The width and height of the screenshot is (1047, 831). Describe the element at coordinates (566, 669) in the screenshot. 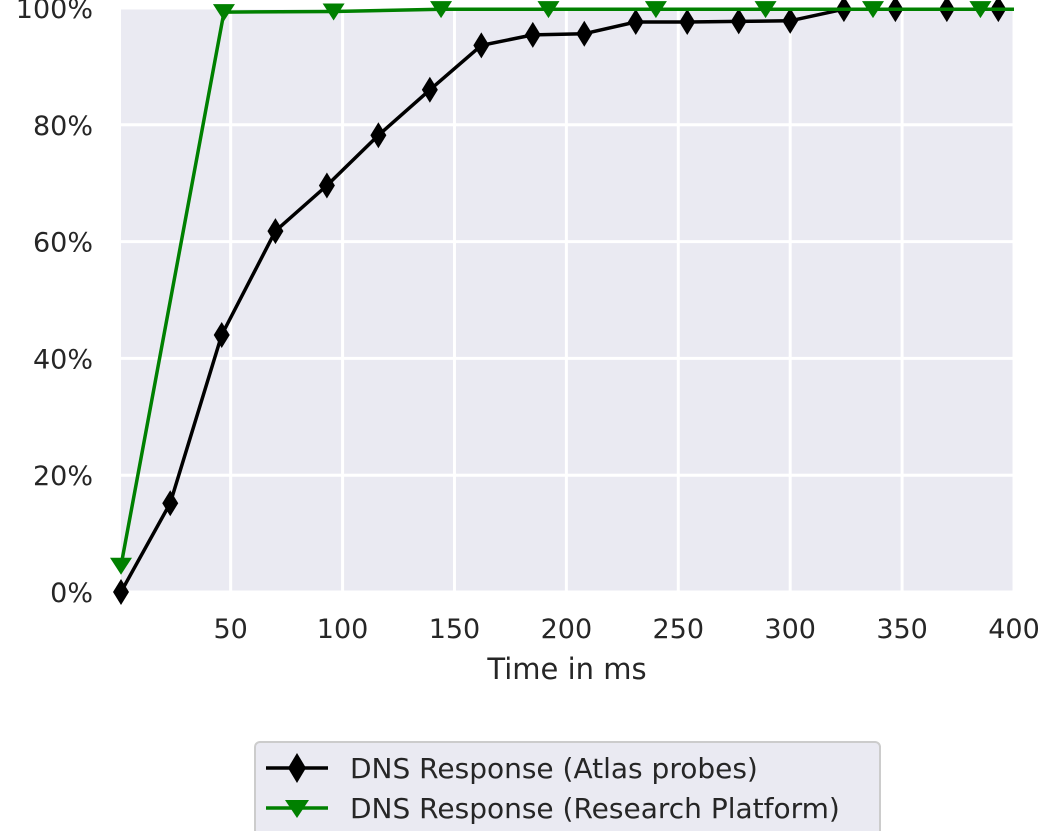

I see `x-axis-label: Time in ms` at that location.